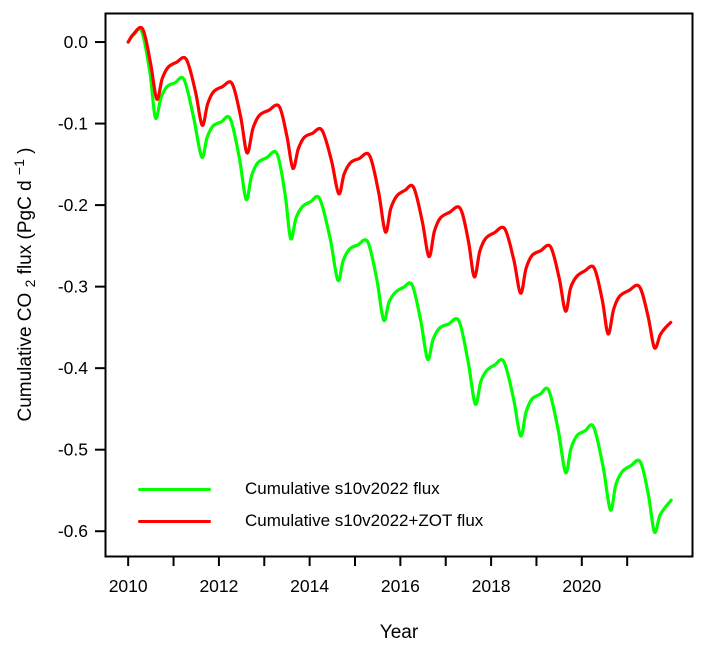 The height and width of the screenshot is (658, 707). Describe the element at coordinates (218, 586) in the screenshot. I see `x-tick-label: 2012` at that location.